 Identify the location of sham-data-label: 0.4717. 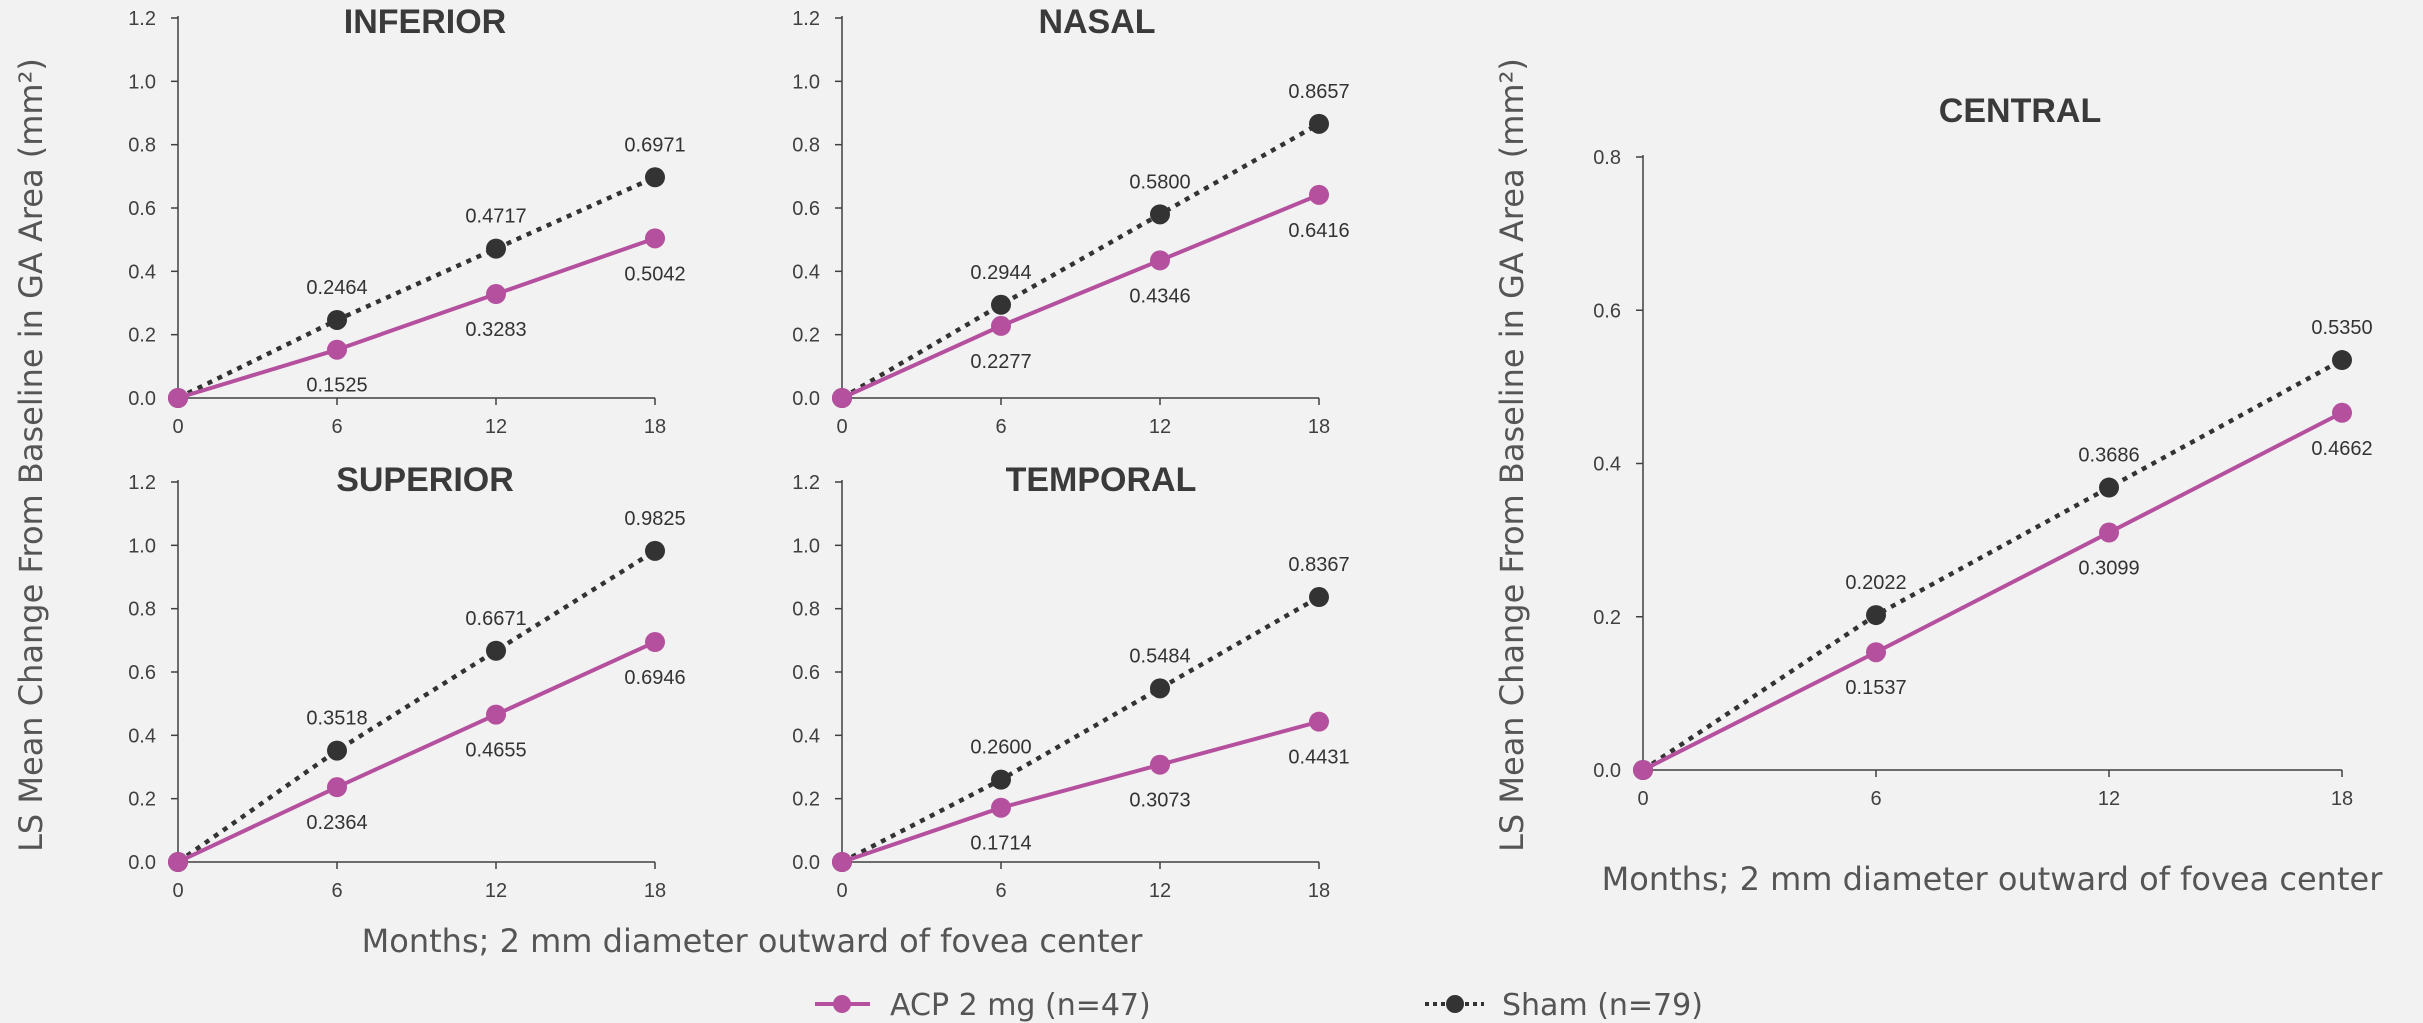
(495, 217).